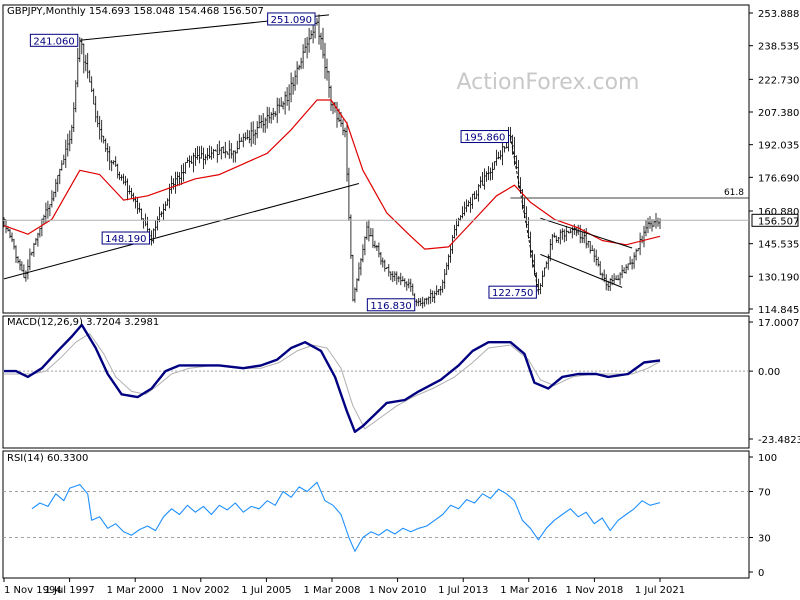 The height and width of the screenshot is (600, 800). What do you see at coordinates (767, 458) in the screenshot?
I see `rsi-y-tick-label-0: 100` at bounding box center [767, 458].